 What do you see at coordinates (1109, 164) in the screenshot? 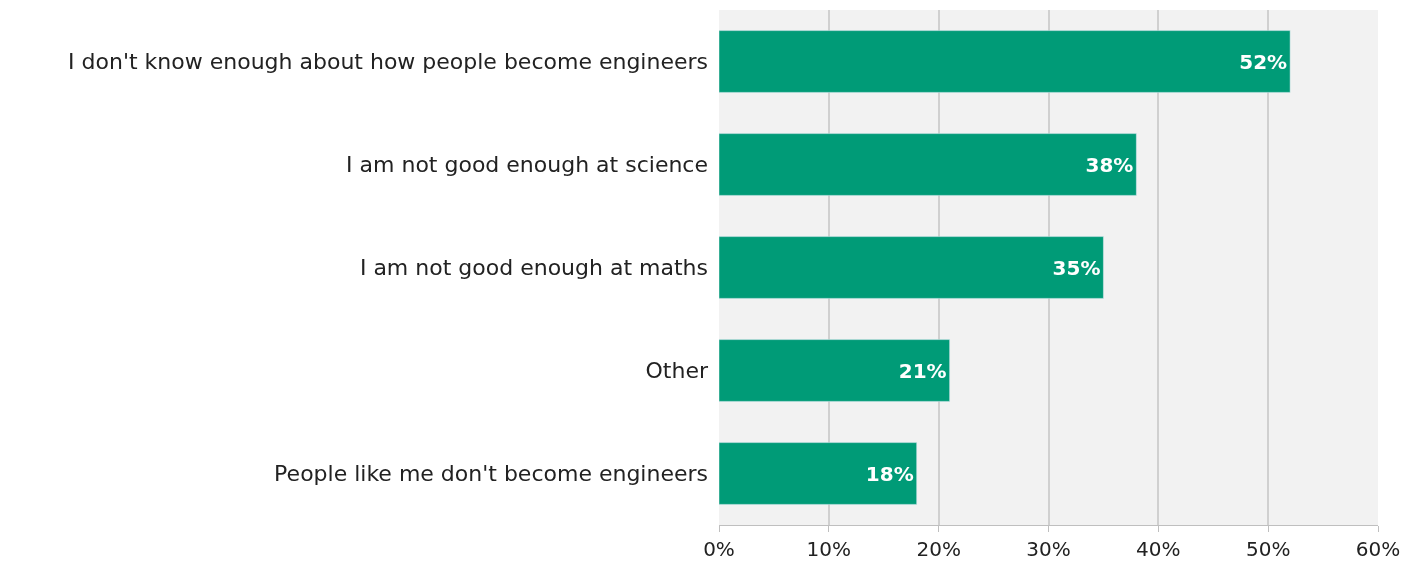
I see `data-label: 38%` at bounding box center [1109, 164].